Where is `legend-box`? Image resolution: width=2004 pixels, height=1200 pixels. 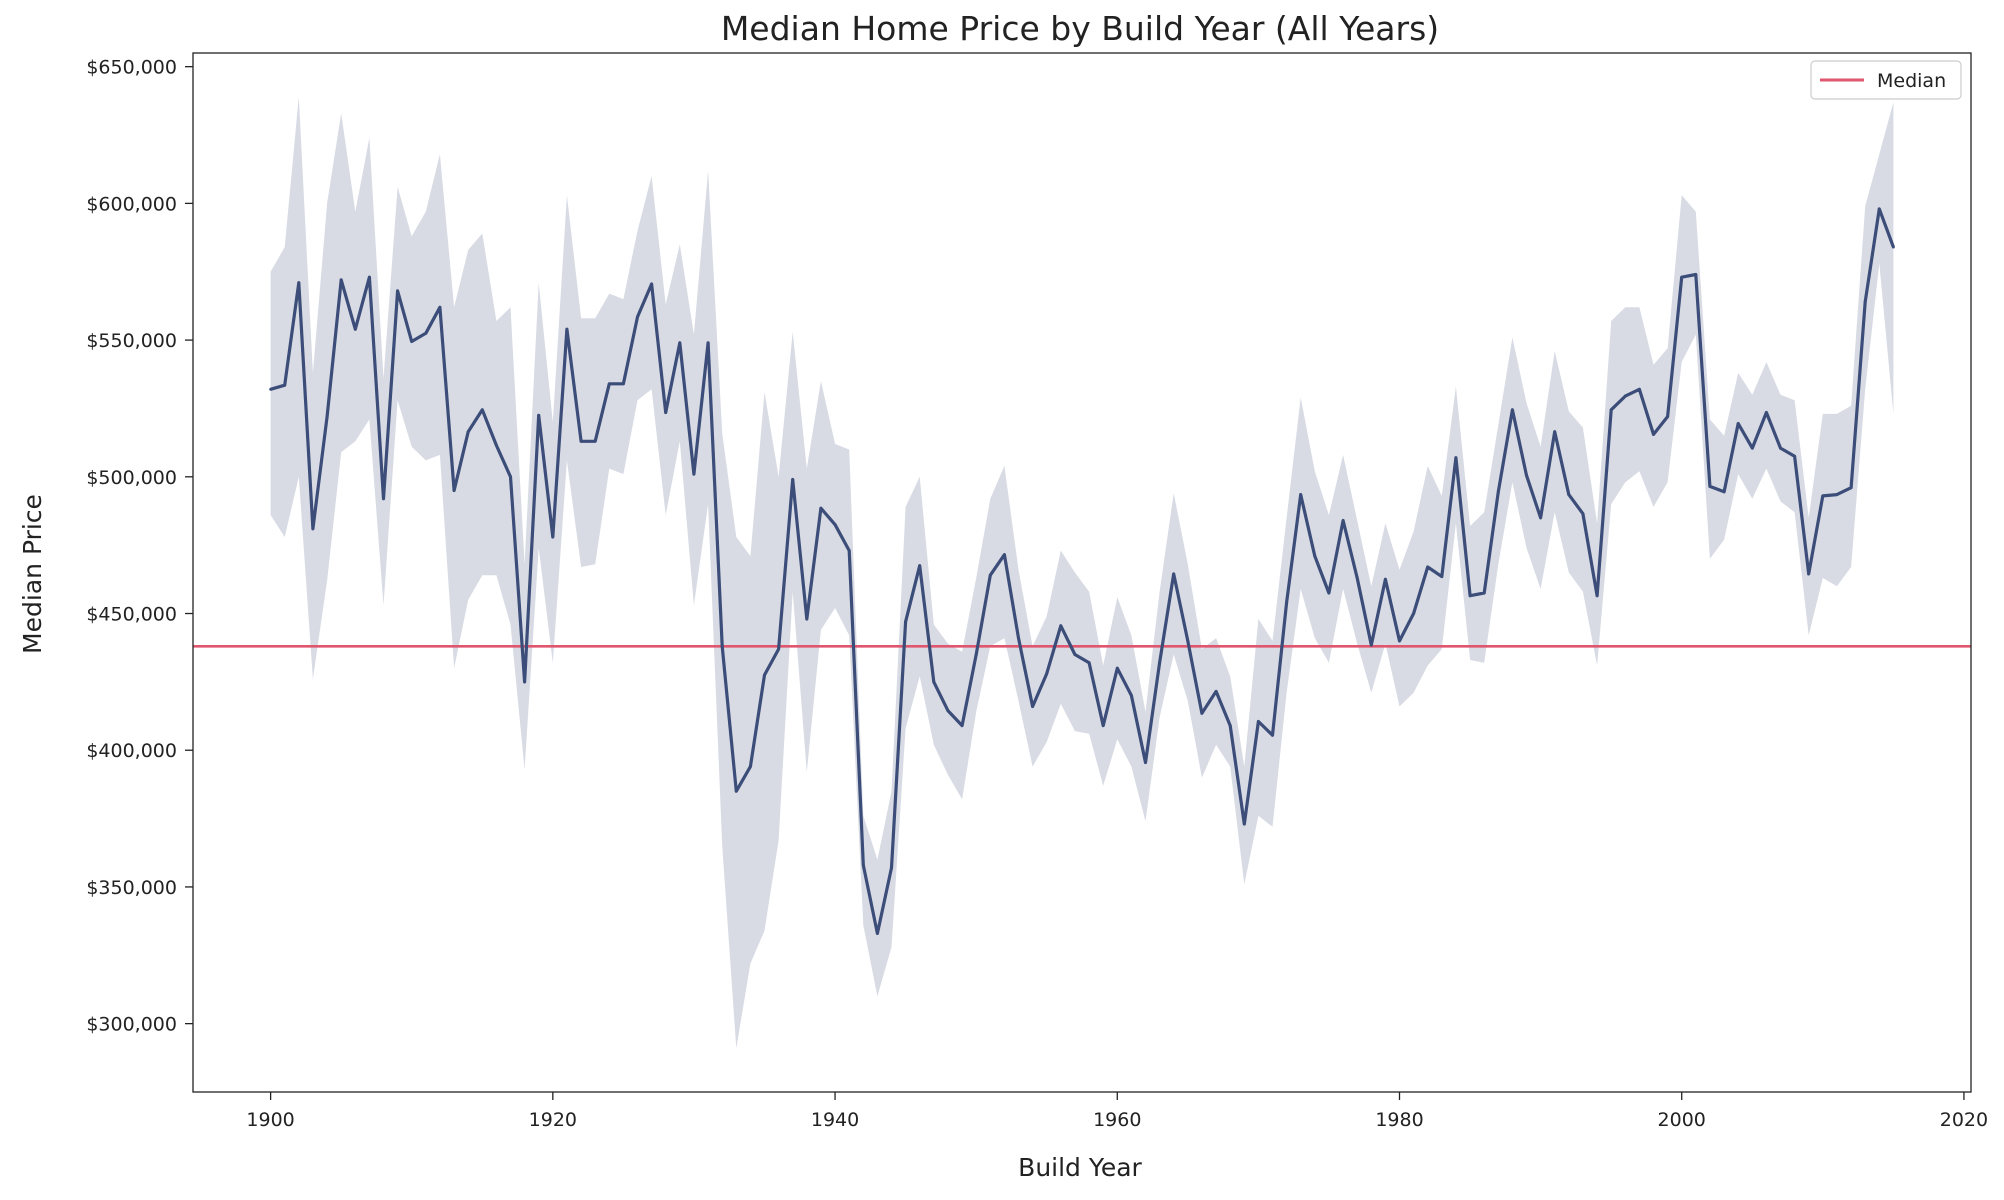 legend-box is located at coordinates (1886, 80).